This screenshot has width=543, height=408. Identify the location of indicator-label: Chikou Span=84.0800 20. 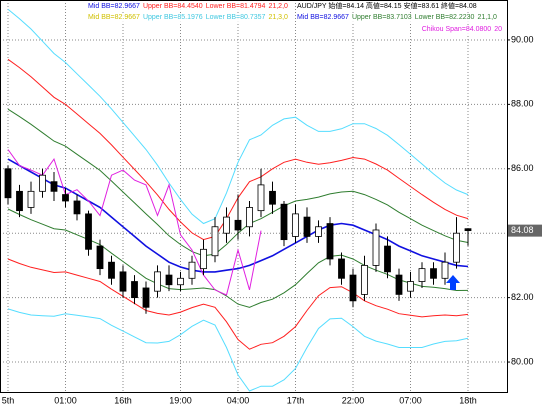
(463, 29).